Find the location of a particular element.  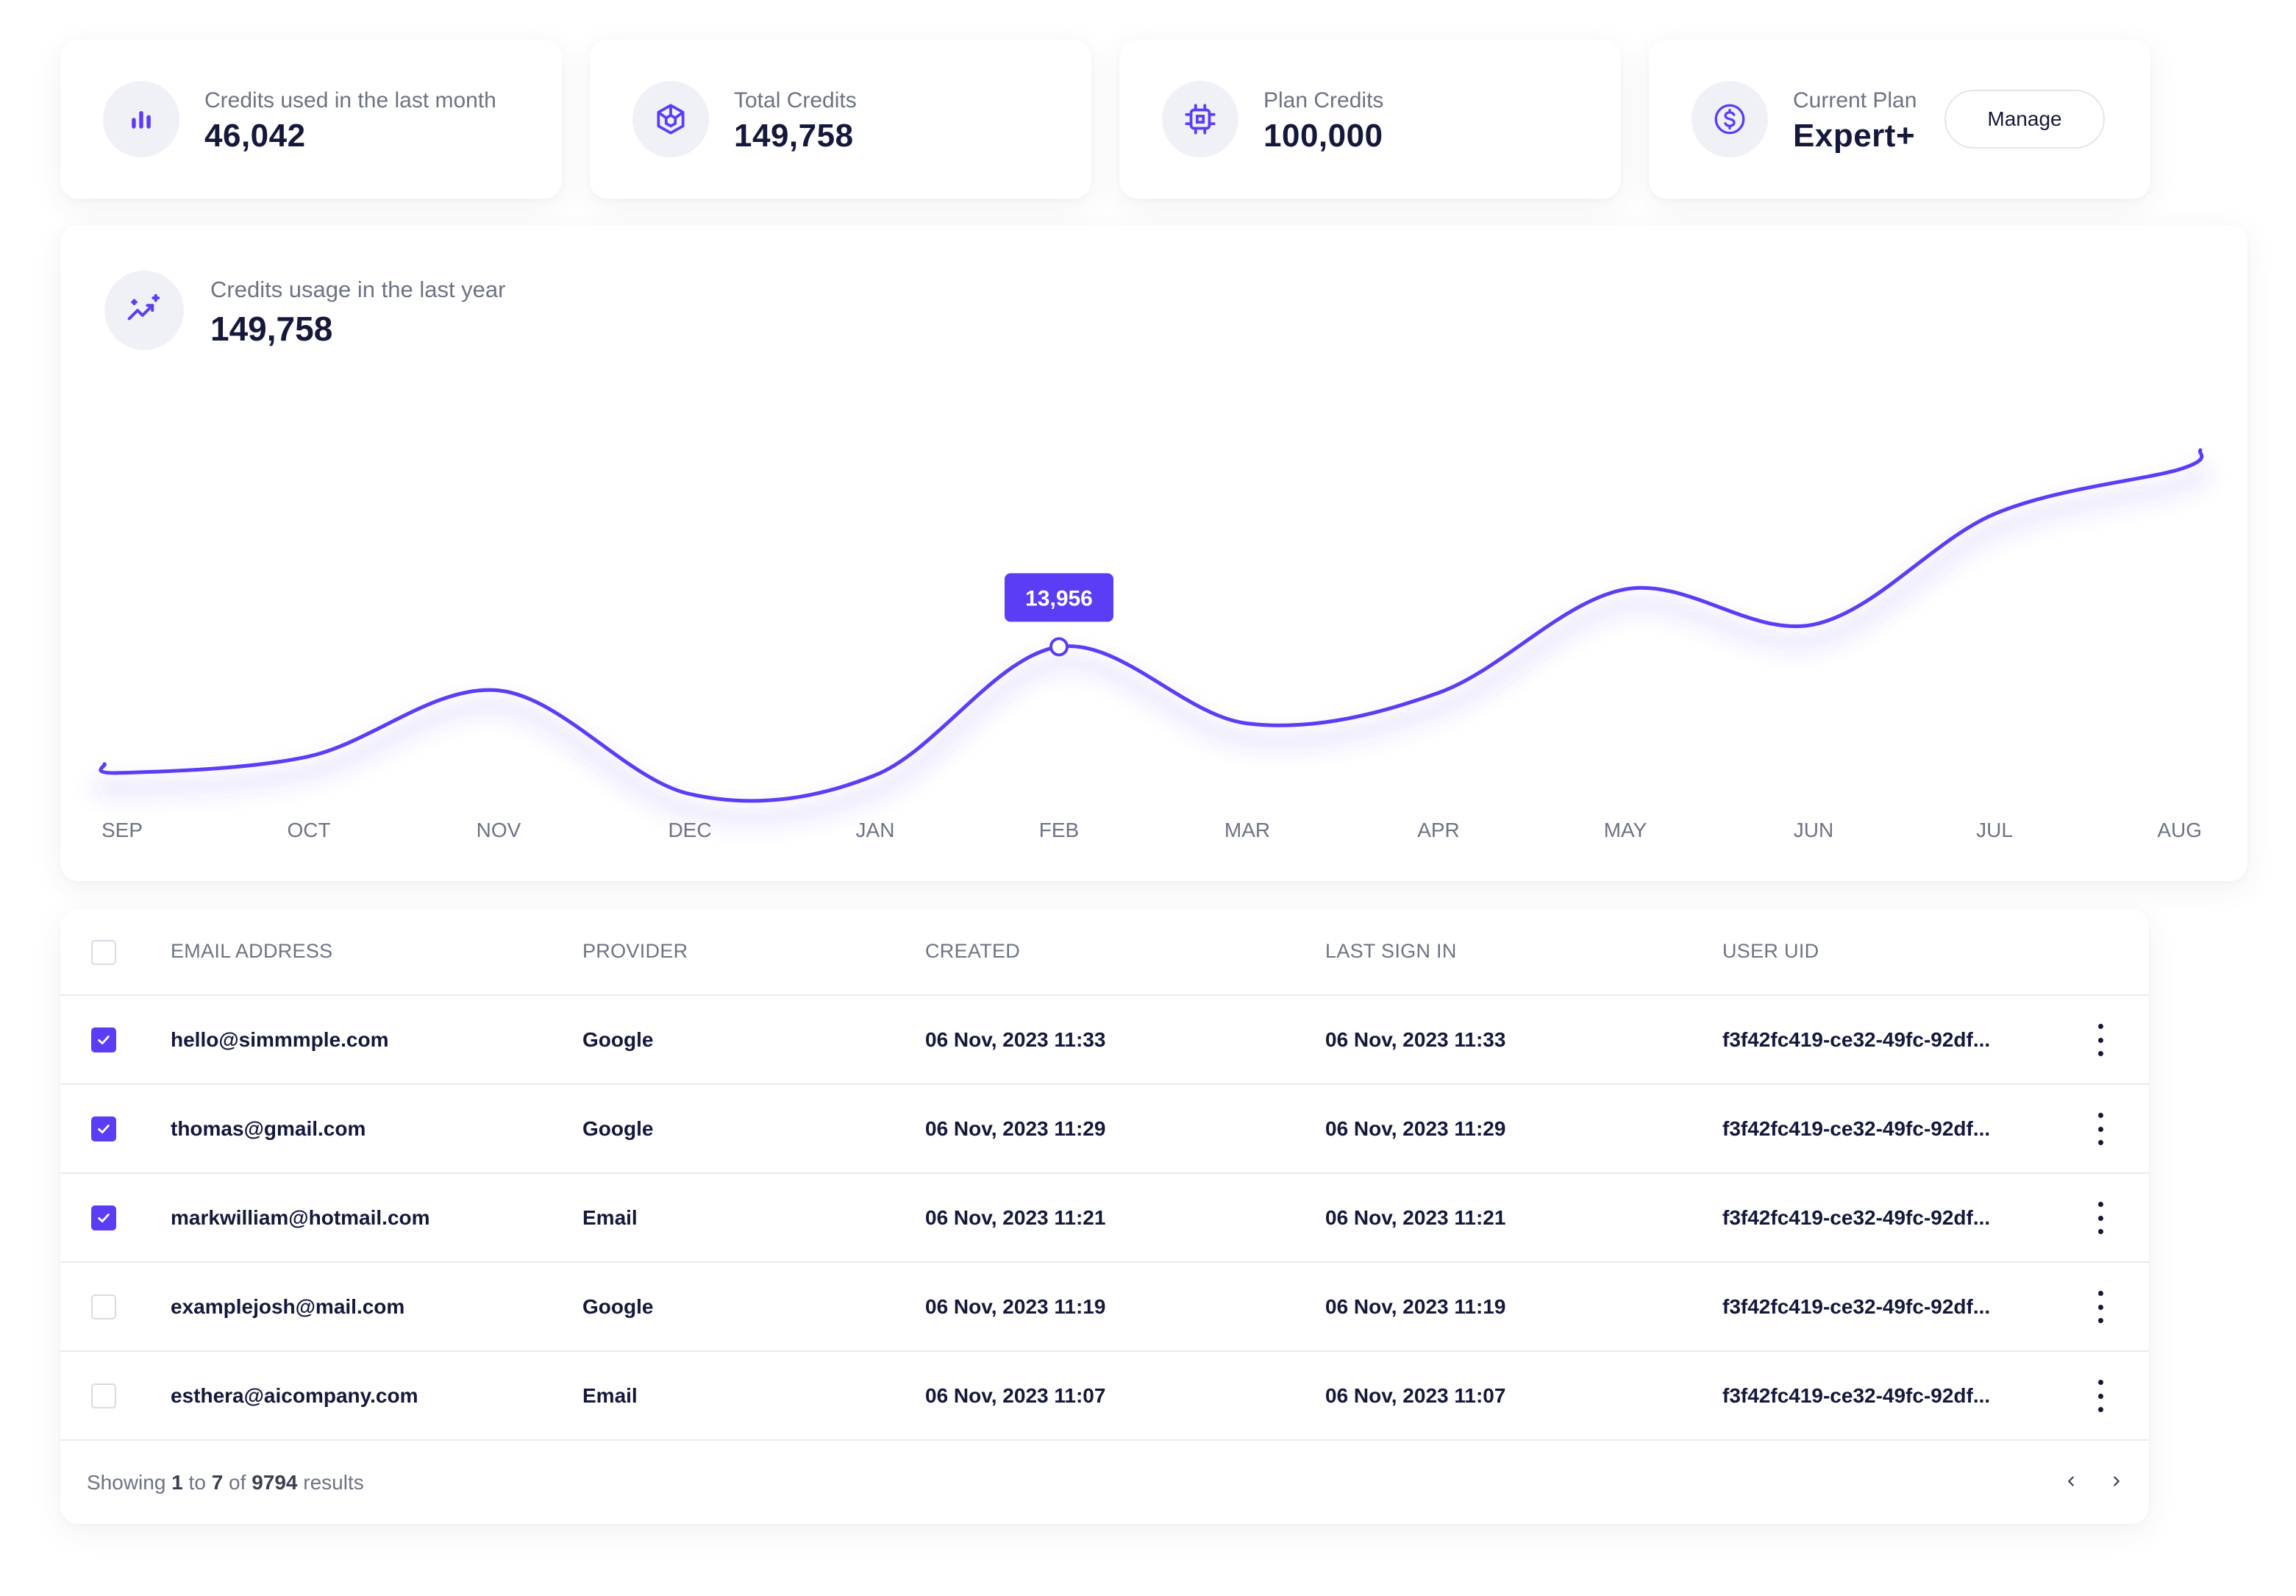

column-header-created: CREATED is located at coordinates (973, 951).